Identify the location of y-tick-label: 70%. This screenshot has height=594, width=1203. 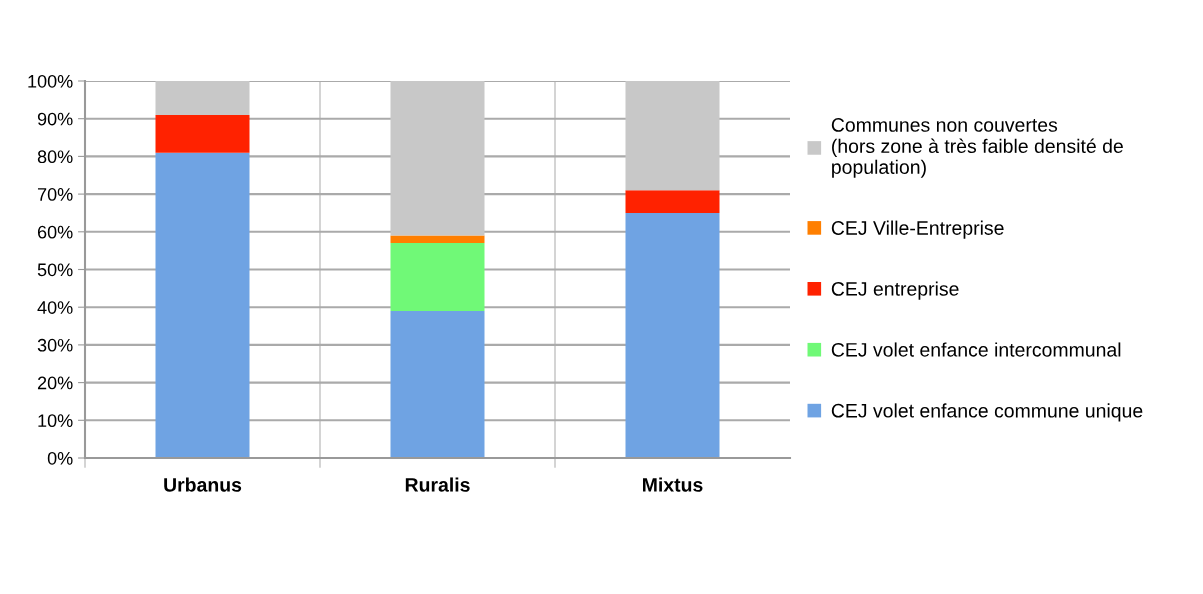
(55, 194).